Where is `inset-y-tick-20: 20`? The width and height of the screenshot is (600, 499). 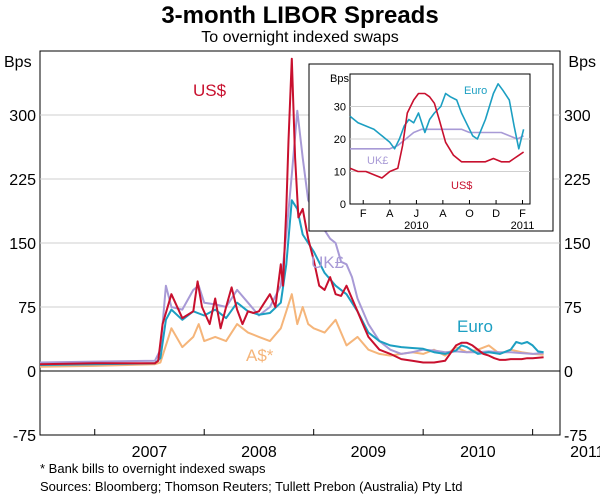
inset-y-tick-20: 20 is located at coordinates (340, 140).